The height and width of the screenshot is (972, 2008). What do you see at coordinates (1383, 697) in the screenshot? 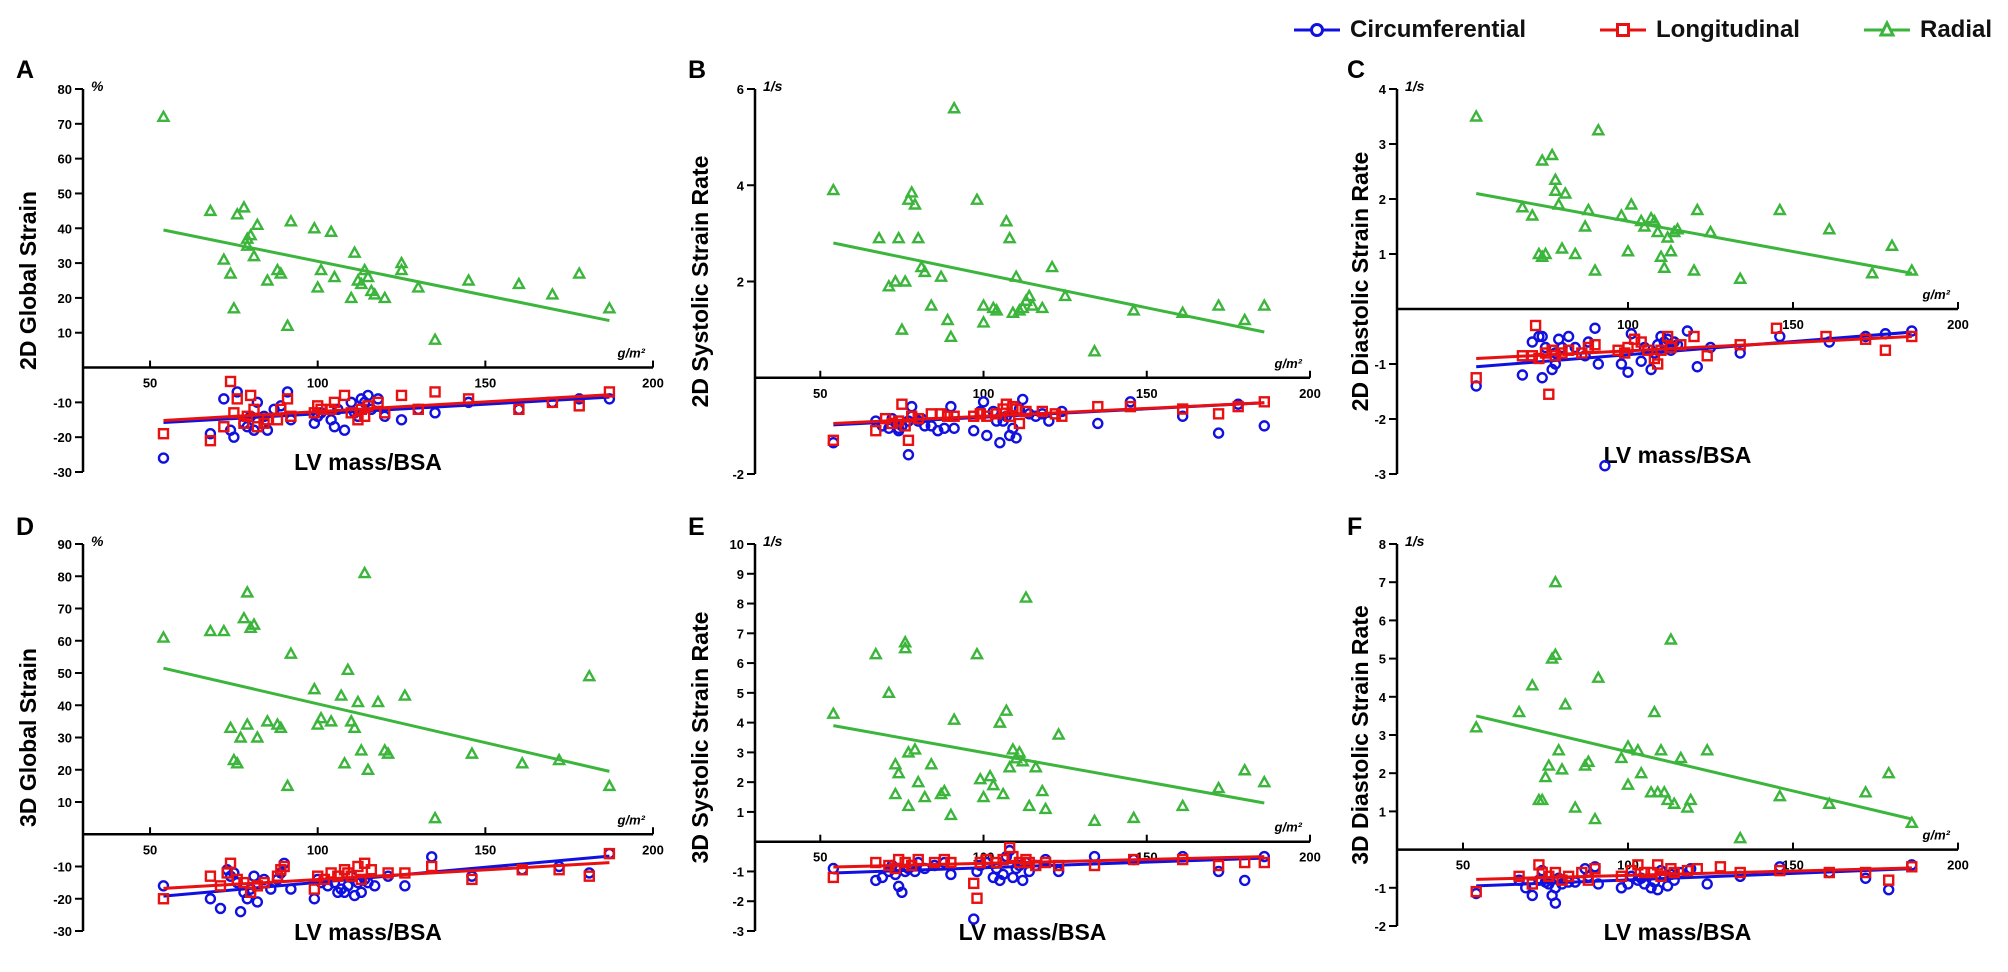
I see `y-tick-label: 4` at bounding box center [1383, 697].